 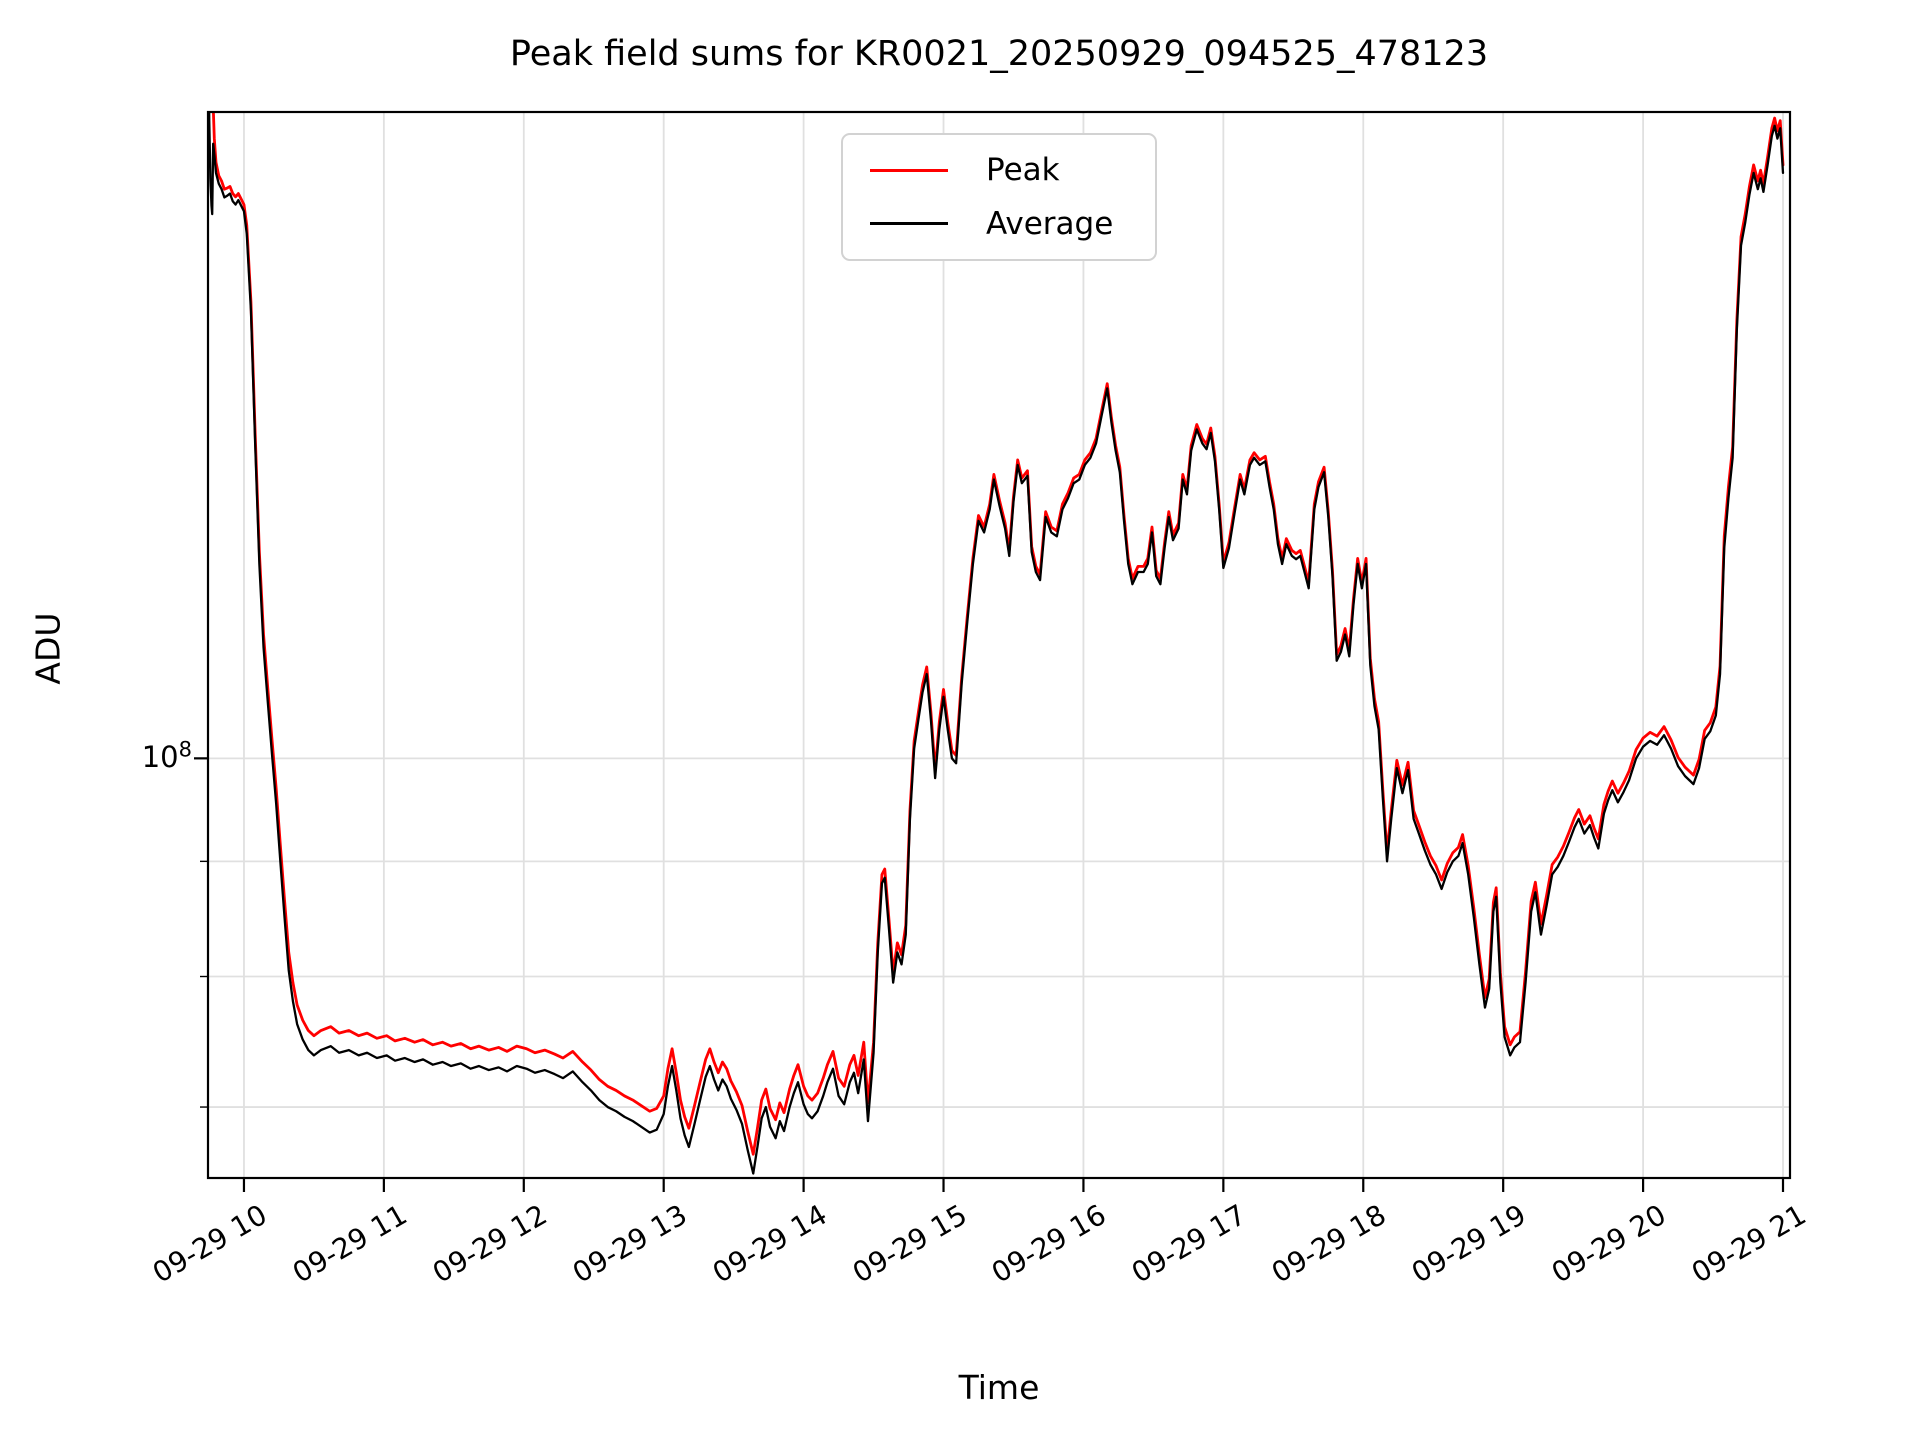 I want to click on legend-item-peak: Peak, so click(x=999, y=170).